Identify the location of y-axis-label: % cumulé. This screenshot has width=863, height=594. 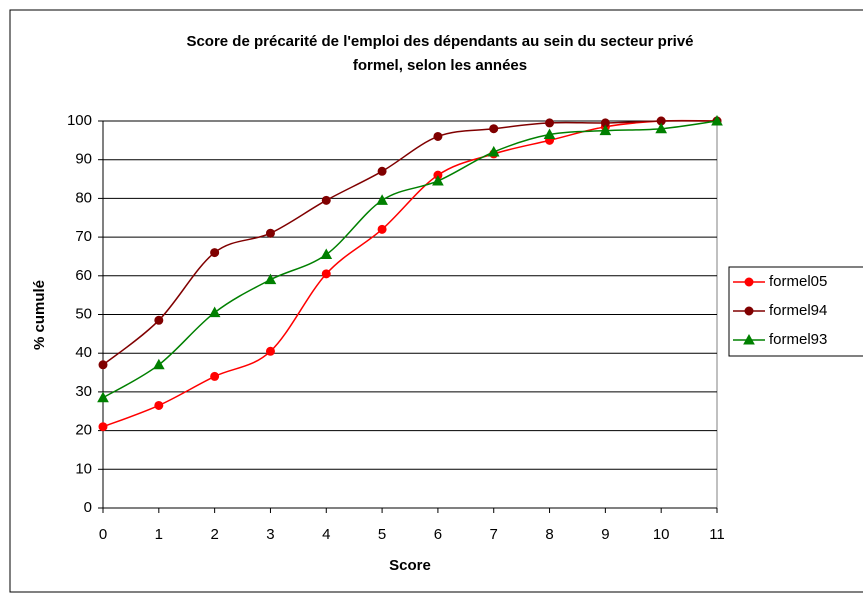
(39, 315).